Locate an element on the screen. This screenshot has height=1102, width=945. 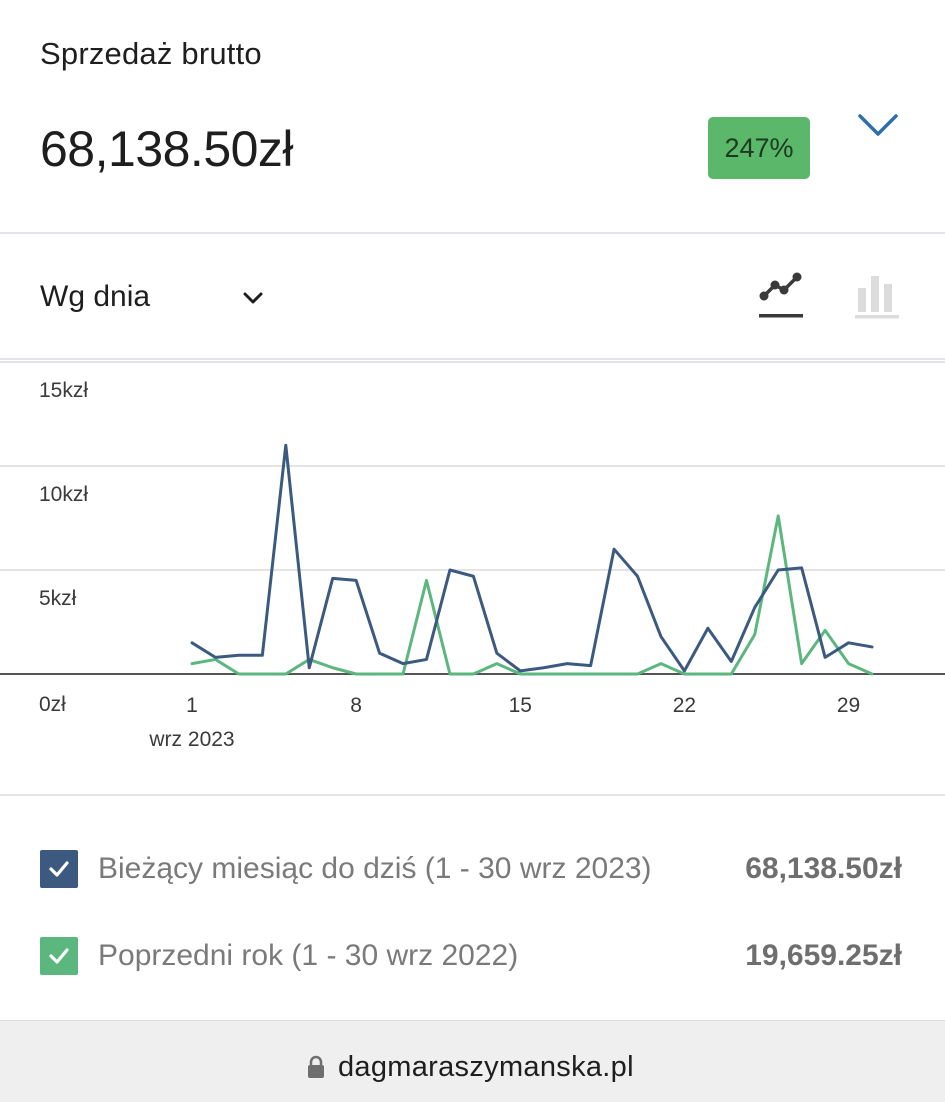
url-text: dagmaraszymanska.pl is located at coordinates (486, 1067).